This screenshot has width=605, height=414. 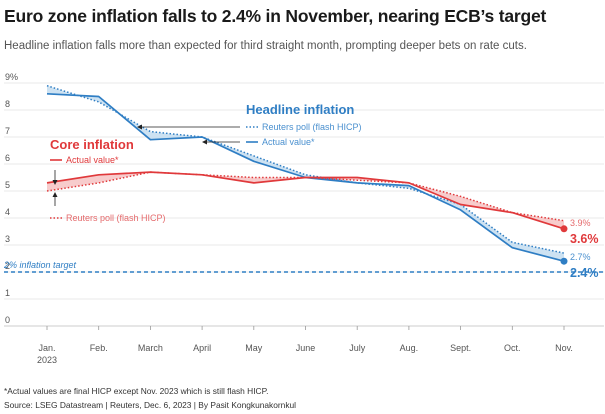 I want to click on core-actual-arrowhead, so click(x=55, y=182).